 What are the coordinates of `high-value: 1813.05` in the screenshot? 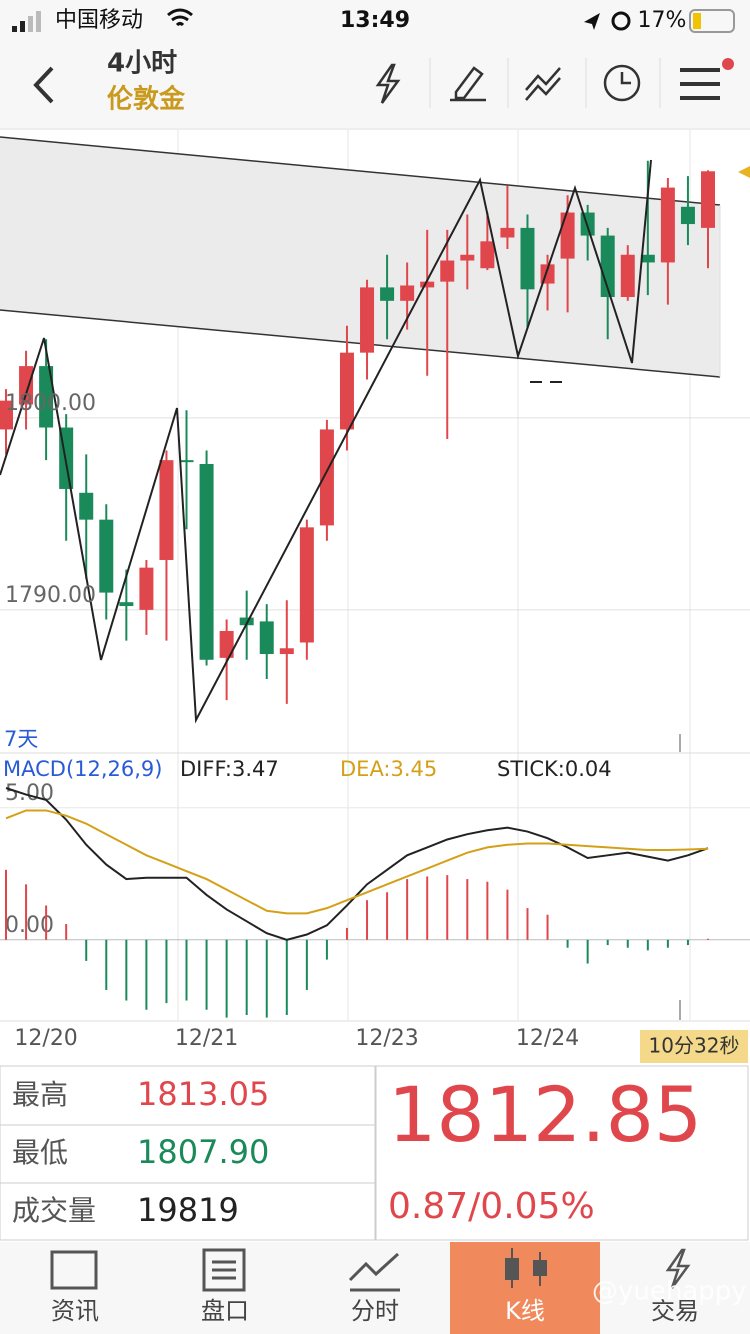 It's located at (203, 1094).